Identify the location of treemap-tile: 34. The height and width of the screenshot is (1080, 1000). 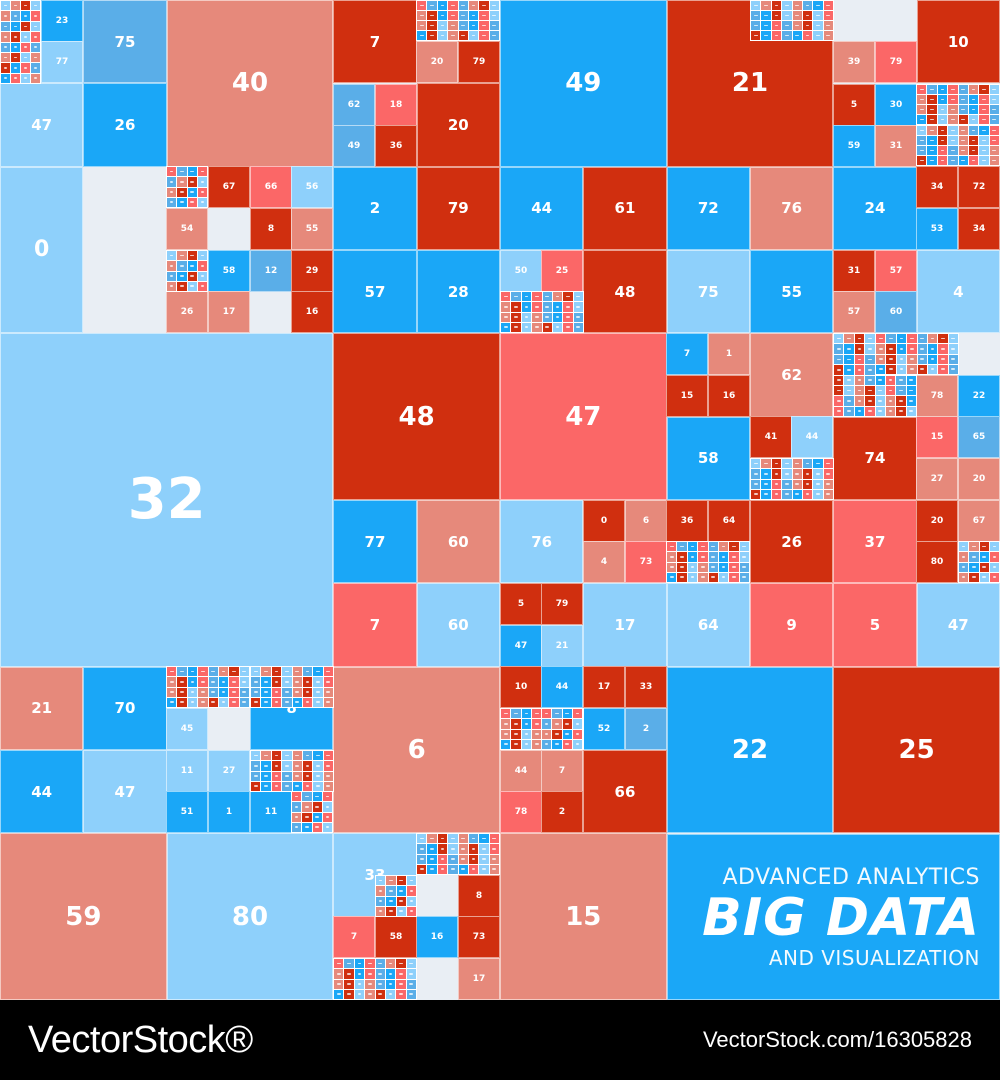
(979, 229).